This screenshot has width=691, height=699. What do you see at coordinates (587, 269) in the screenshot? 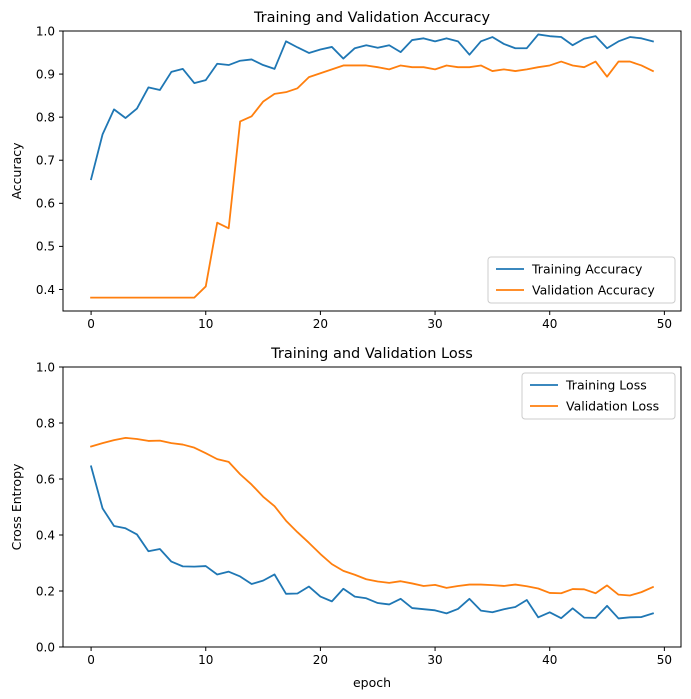
I see `legend-label-0: Training Accuracy` at bounding box center [587, 269].